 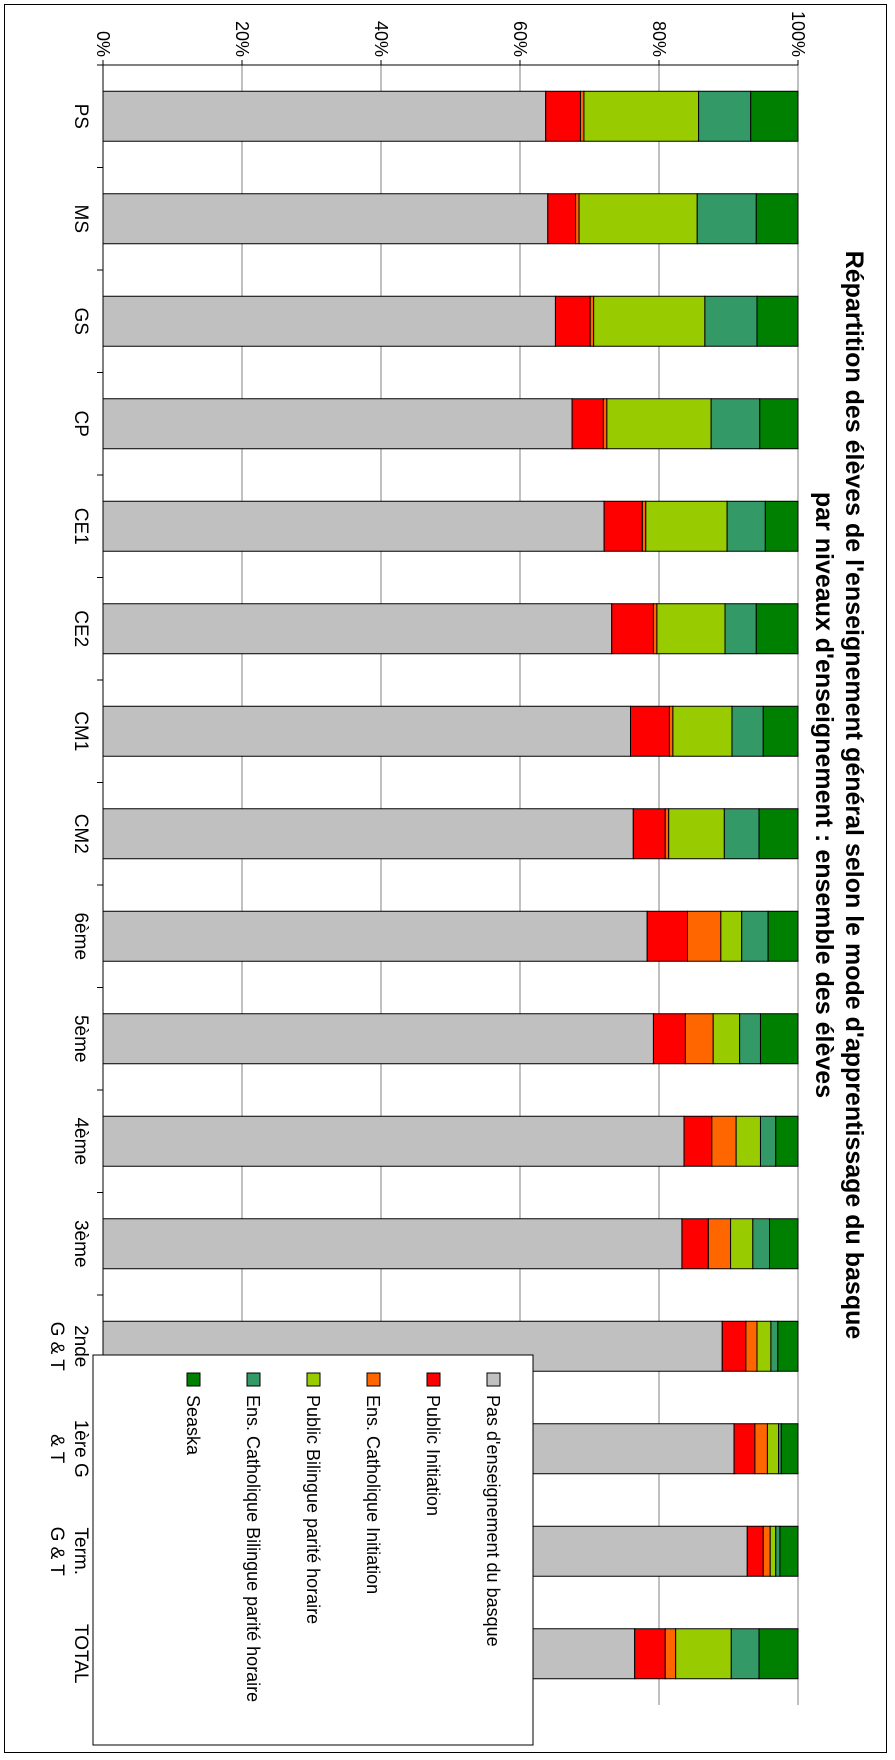 What do you see at coordinates (80, 936) in the screenshot?
I see `category-label: 6ème` at bounding box center [80, 936].